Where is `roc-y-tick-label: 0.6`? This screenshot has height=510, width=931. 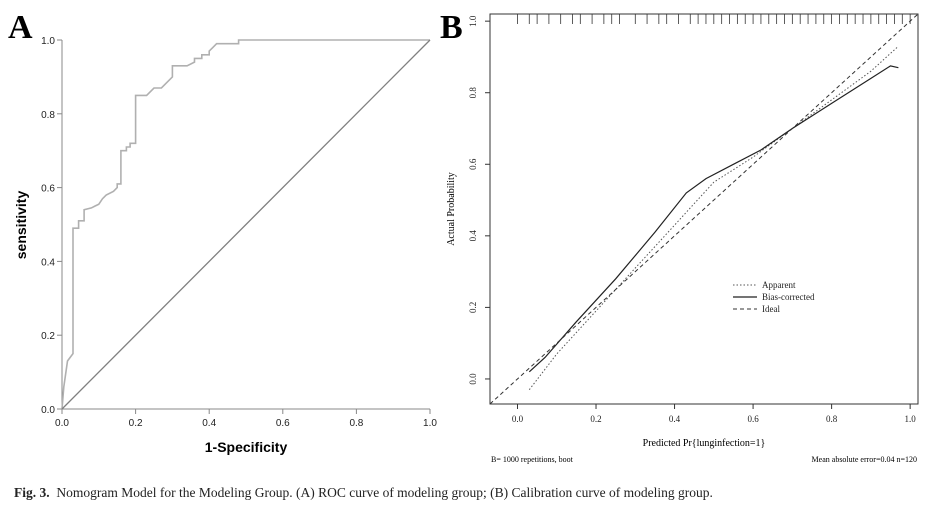 roc-y-tick-label: 0.6 is located at coordinates (48, 189).